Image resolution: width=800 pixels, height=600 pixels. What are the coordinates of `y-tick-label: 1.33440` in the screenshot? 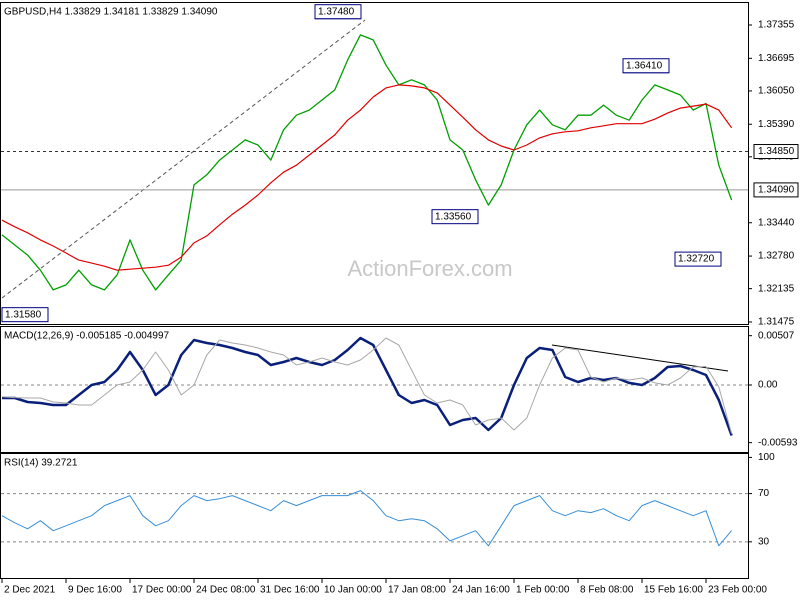 It's located at (776, 222).